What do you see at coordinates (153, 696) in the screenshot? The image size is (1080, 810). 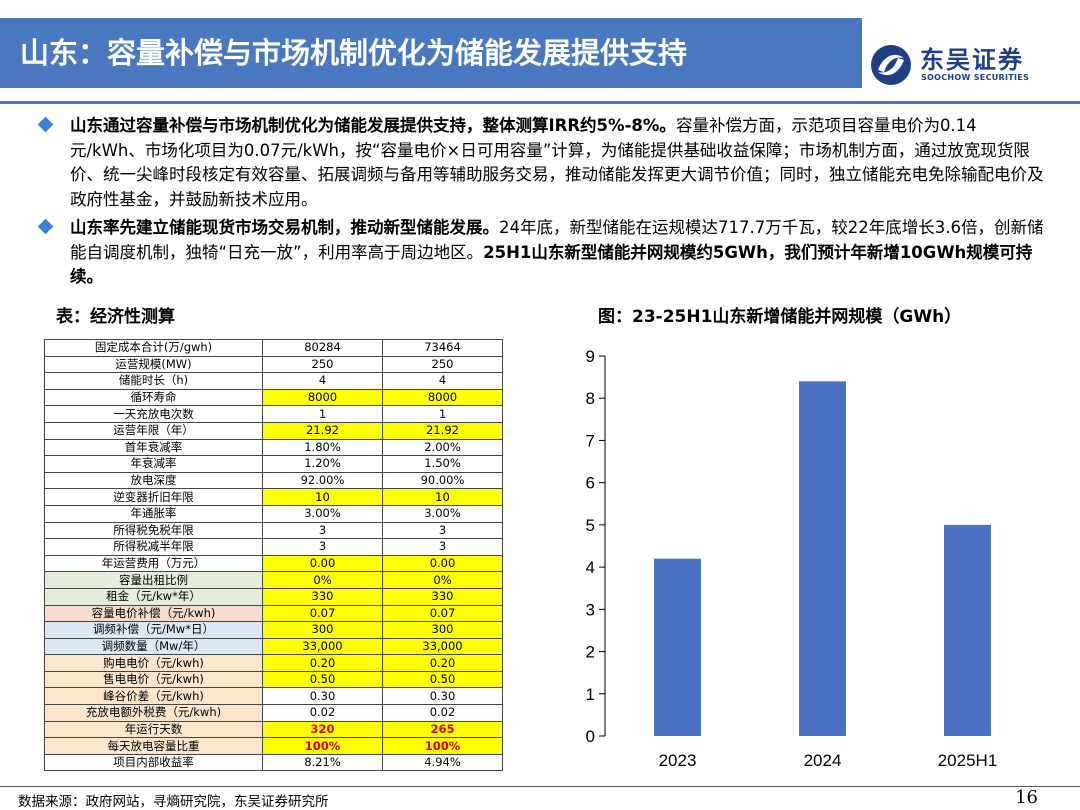 I see `row-label: 峰谷价差（元/kwh)` at bounding box center [153, 696].